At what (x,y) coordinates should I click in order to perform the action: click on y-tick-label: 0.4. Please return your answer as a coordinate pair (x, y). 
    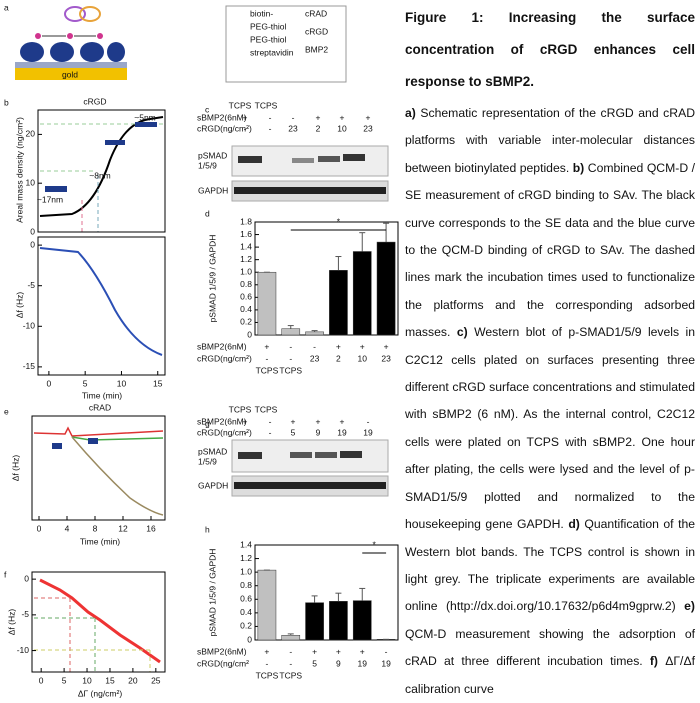
    Looking at the image, I should click on (246, 612).